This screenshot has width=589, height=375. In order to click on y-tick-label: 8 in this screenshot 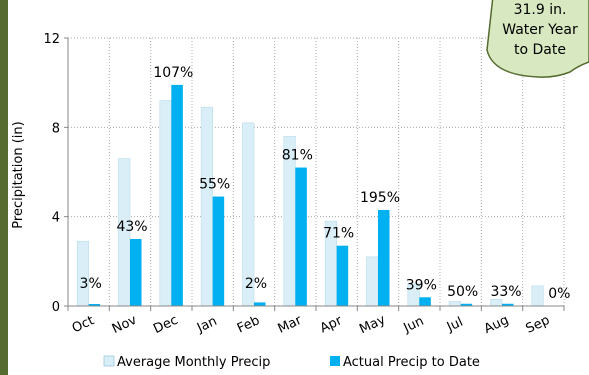, I will do `click(56, 128)`.